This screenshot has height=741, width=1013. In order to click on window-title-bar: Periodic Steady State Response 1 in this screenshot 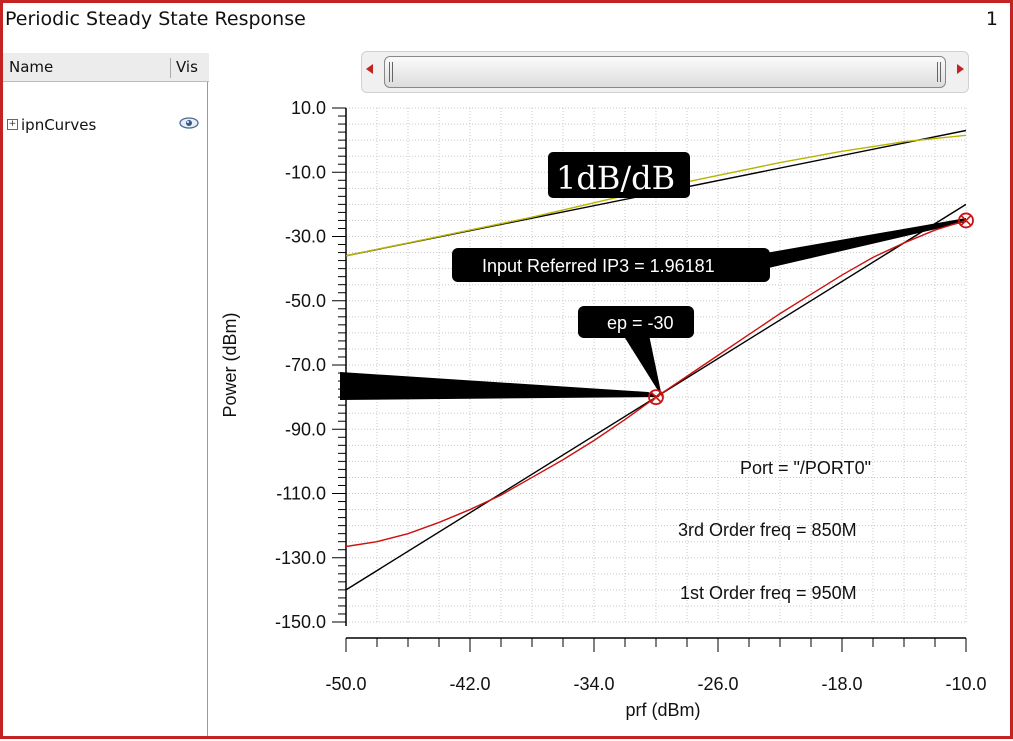, I will do `click(506, 19)`.